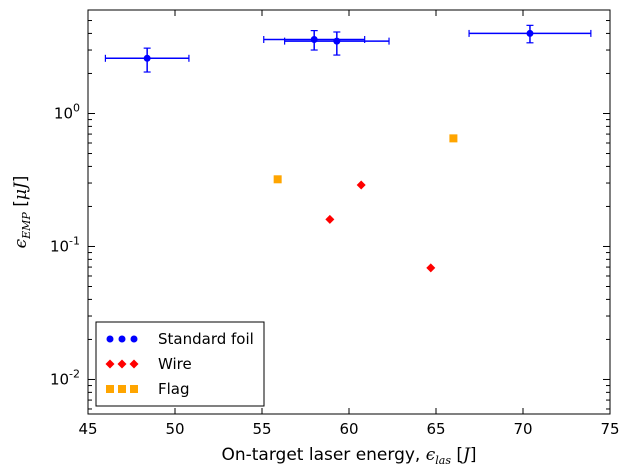 This screenshot has width=628, height=470. What do you see at coordinates (21, 179) in the screenshot?
I see `y-axis-bracket-close: ]` at bounding box center [21, 179].